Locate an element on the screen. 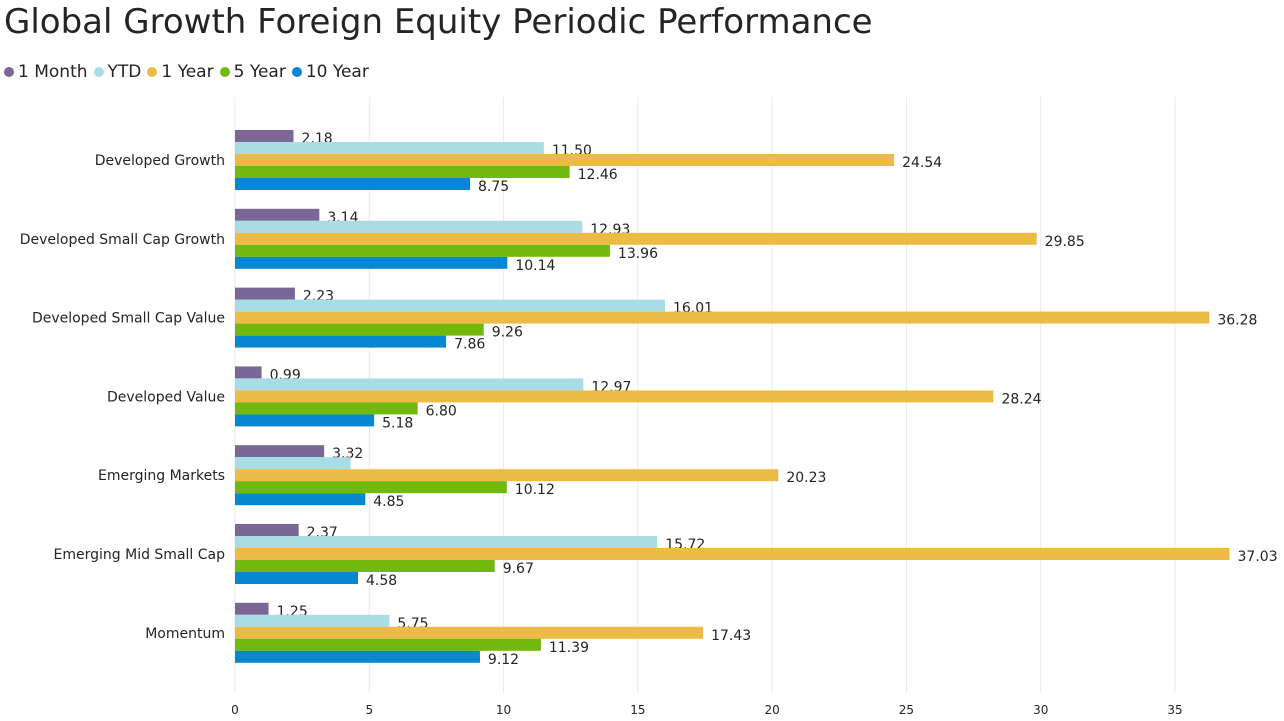 The width and height of the screenshot is (1284, 721). data-label: 4.58 is located at coordinates (381, 581).